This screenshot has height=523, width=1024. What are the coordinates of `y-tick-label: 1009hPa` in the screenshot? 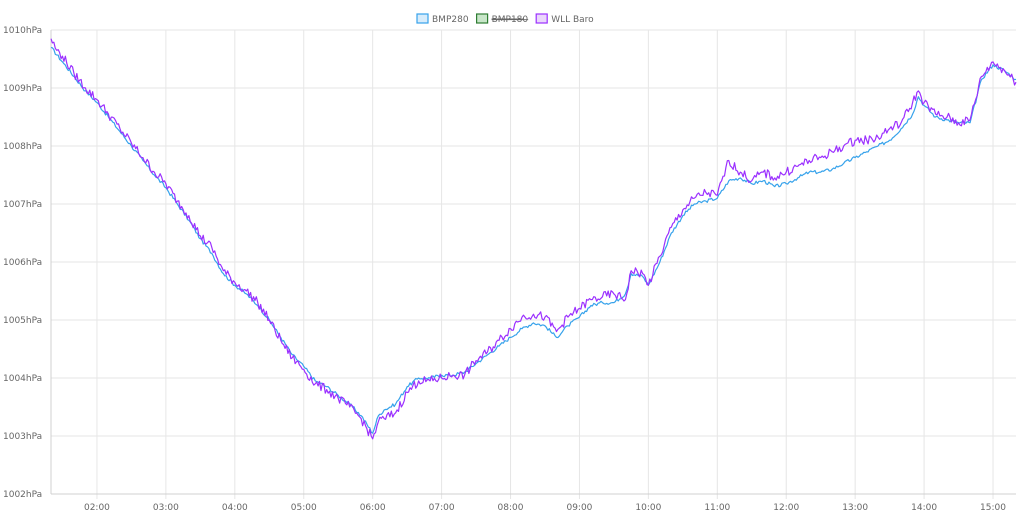 It's located at (22, 89).